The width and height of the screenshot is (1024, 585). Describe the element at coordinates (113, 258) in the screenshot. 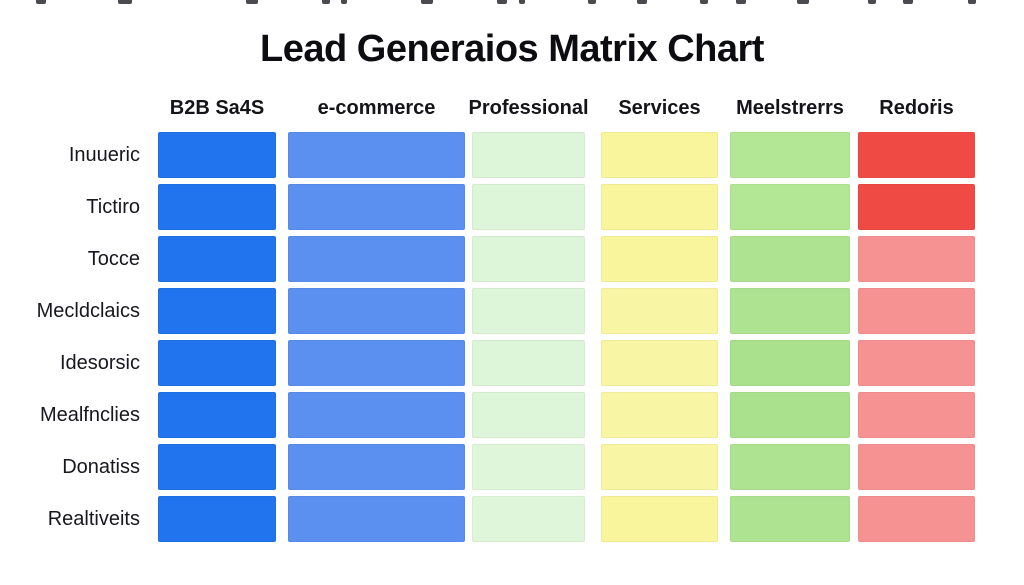

I see `row-label: Tocce` at that location.